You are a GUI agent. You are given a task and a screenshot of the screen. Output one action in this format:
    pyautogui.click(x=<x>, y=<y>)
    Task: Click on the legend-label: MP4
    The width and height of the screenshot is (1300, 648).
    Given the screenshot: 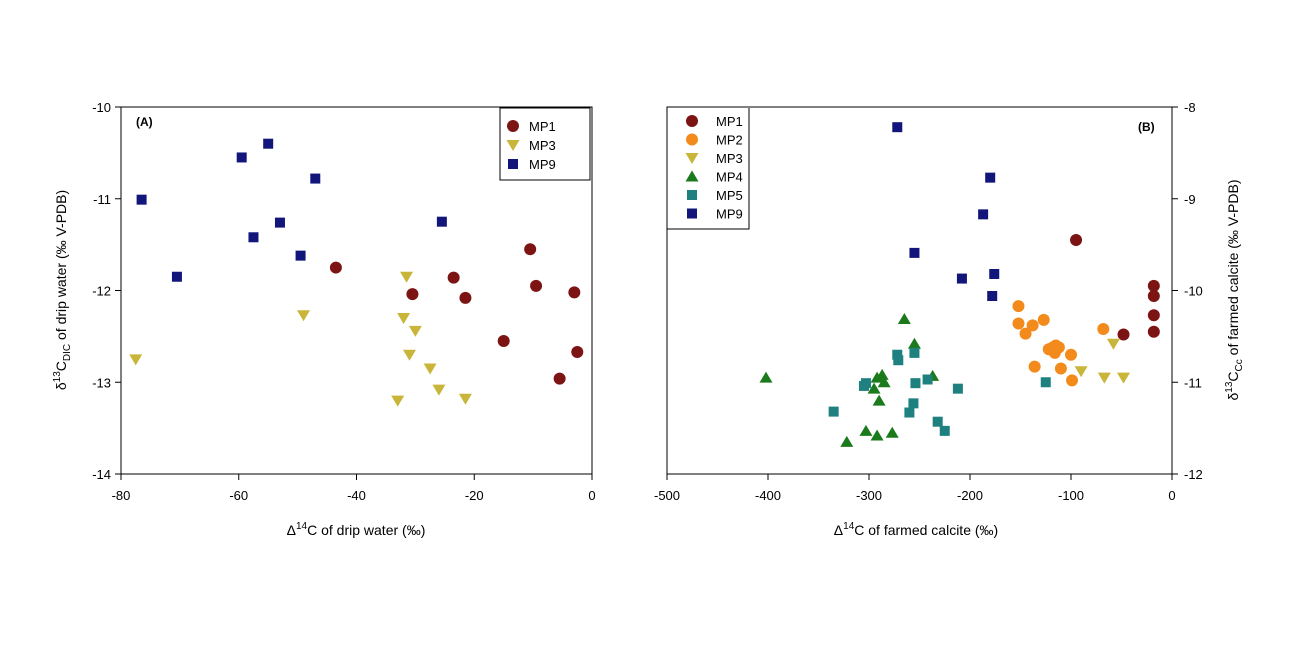 What is the action you would take?
    pyautogui.click(x=729, y=177)
    